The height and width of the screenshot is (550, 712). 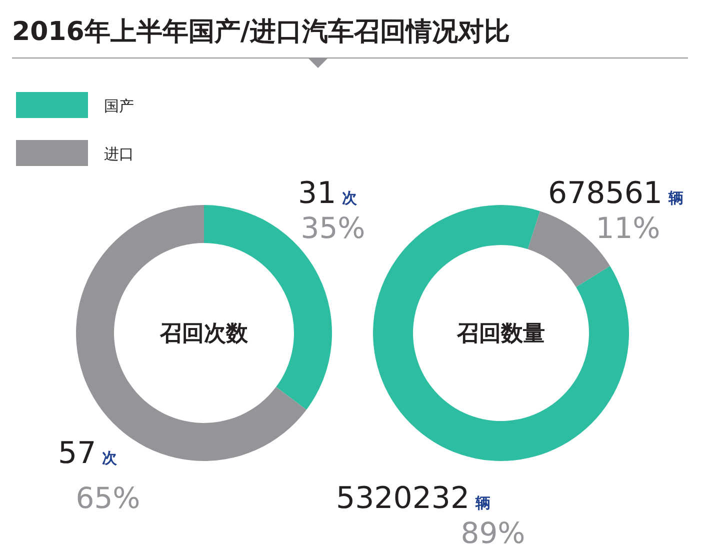 What do you see at coordinates (204, 334) in the screenshot?
I see `text: 召回次数` at bounding box center [204, 334].